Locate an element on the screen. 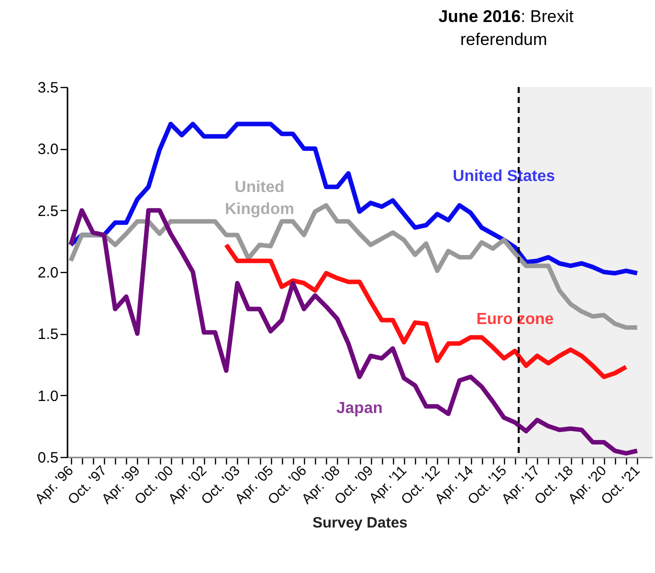 The width and height of the screenshot is (655, 573). y-tick-label: 2.5 is located at coordinates (48, 211).